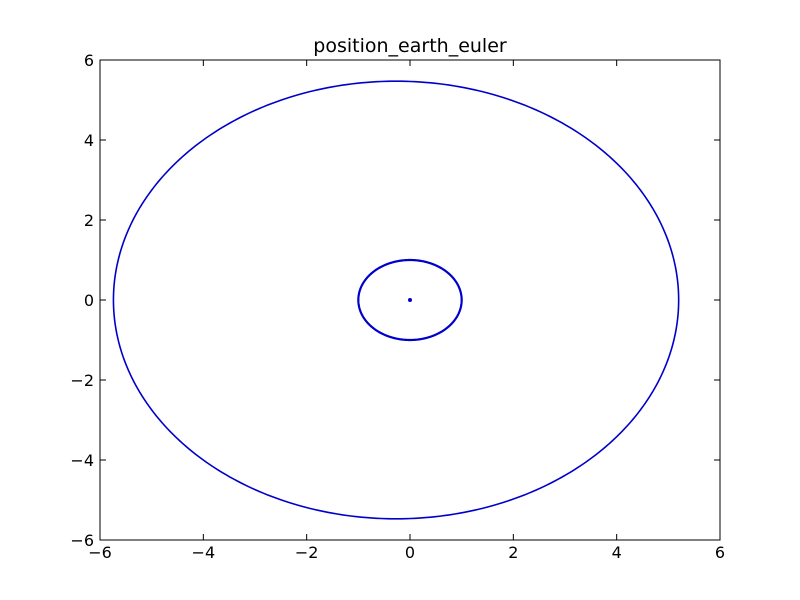  Describe the element at coordinates (82, 380) in the screenshot. I see `y-tick-label: −2` at that location.